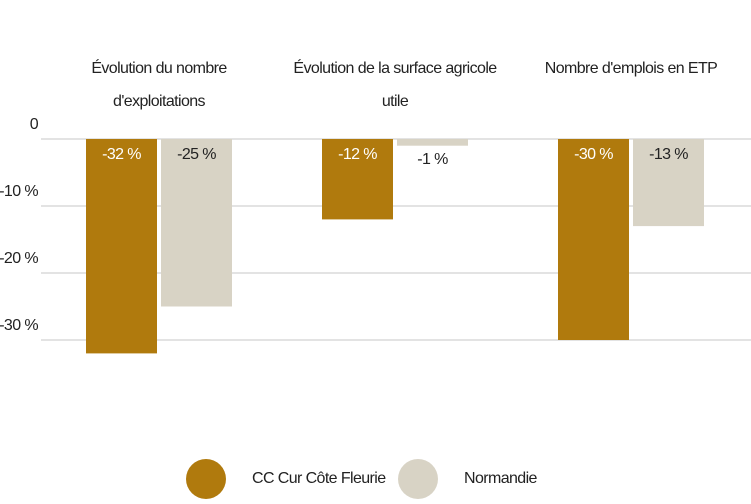 The width and height of the screenshot is (751, 504). What do you see at coordinates (19, 191) in the screenshot?
I see `y-tick-label: -10 %` at bounding box center [19, 191].